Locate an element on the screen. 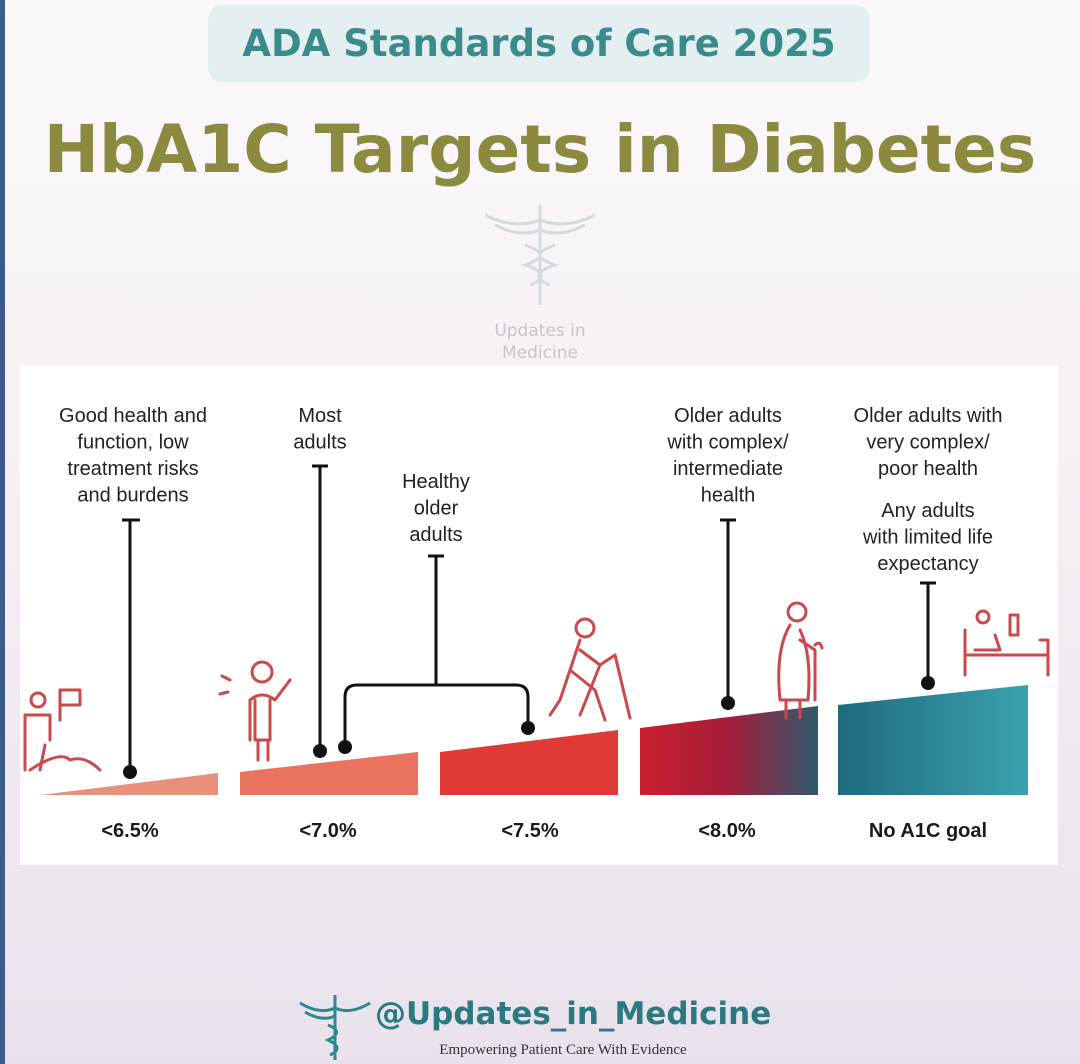 The width and height of the screenshot is (1080, 1064). group-label: intermediate is located at coordinates (728, 469).